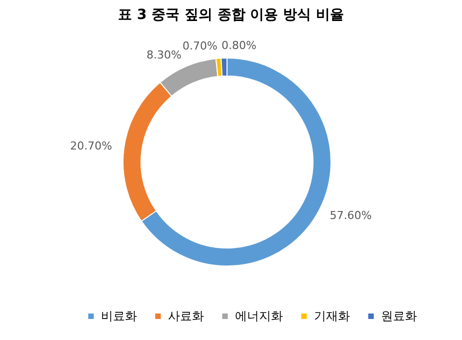  Describe the element at coordinates (186, 316) in the screenshot. I see `legend-label: 사료화` at that location.